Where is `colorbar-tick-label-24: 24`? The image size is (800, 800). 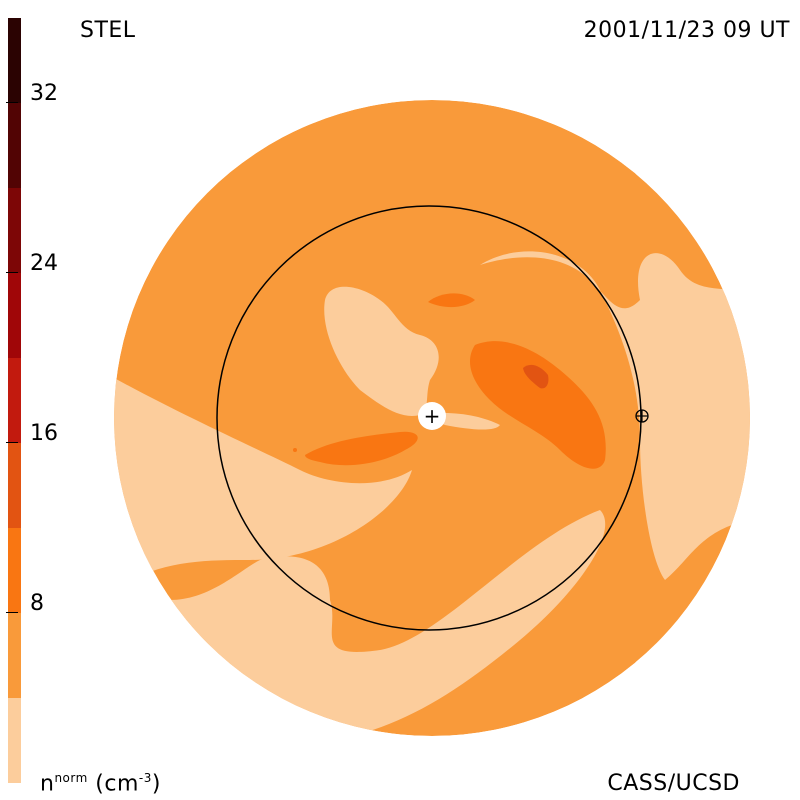 colorbar-tick-label-24: 24 is located at coordinates (44, 263).